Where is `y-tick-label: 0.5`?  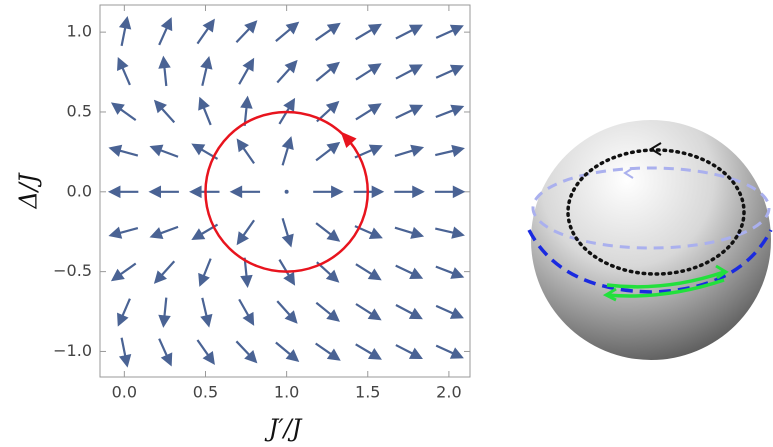 y-tick-label: 0.5 is located at coordinates (79, 110).